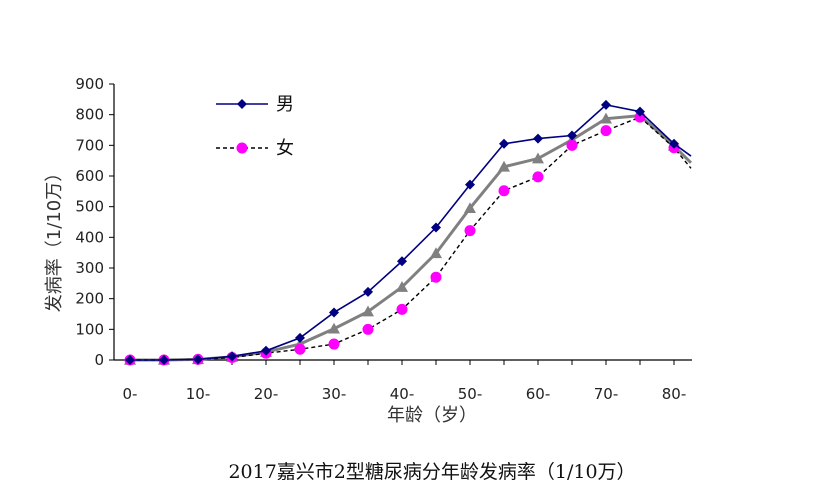 The image size is (815, 492). Describe the element at coordinates (89, 115) in the screenshot. I see `y-tick-label: 800` at that location.